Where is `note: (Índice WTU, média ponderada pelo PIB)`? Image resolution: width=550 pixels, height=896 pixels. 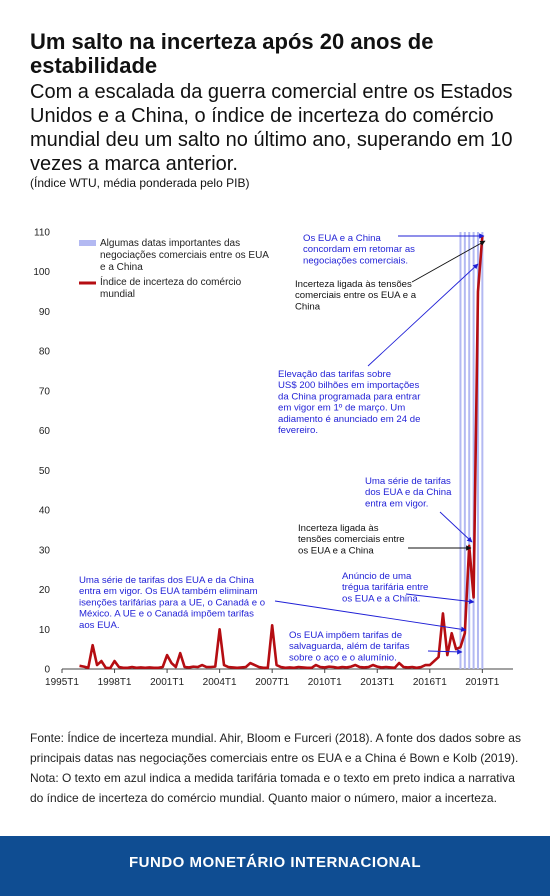 note: (Índice WTU, média ponderada pelo PIB) is located at coordinates (140, 183).